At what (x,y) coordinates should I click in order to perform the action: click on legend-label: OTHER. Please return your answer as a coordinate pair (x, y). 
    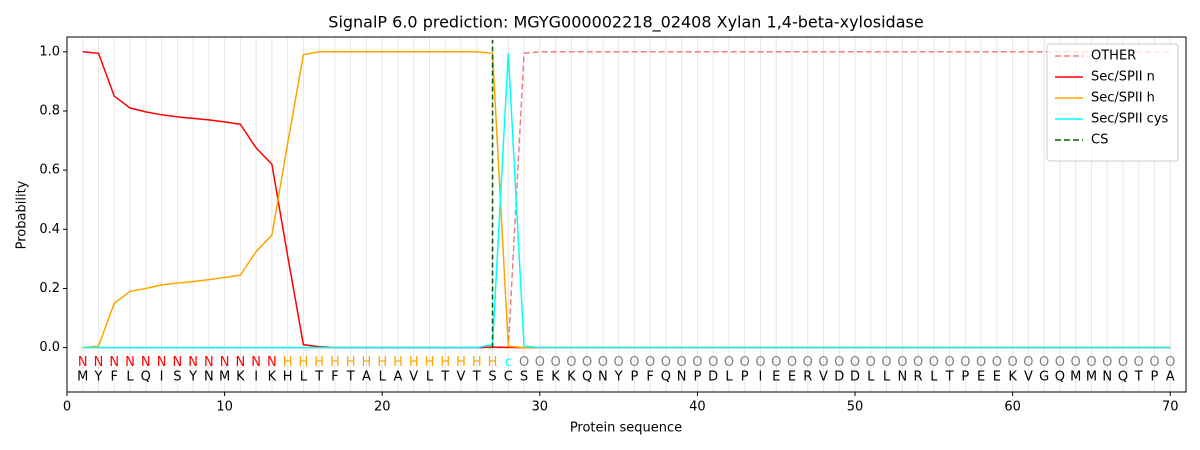
    Looking at the image, I should click on (1113, 56).